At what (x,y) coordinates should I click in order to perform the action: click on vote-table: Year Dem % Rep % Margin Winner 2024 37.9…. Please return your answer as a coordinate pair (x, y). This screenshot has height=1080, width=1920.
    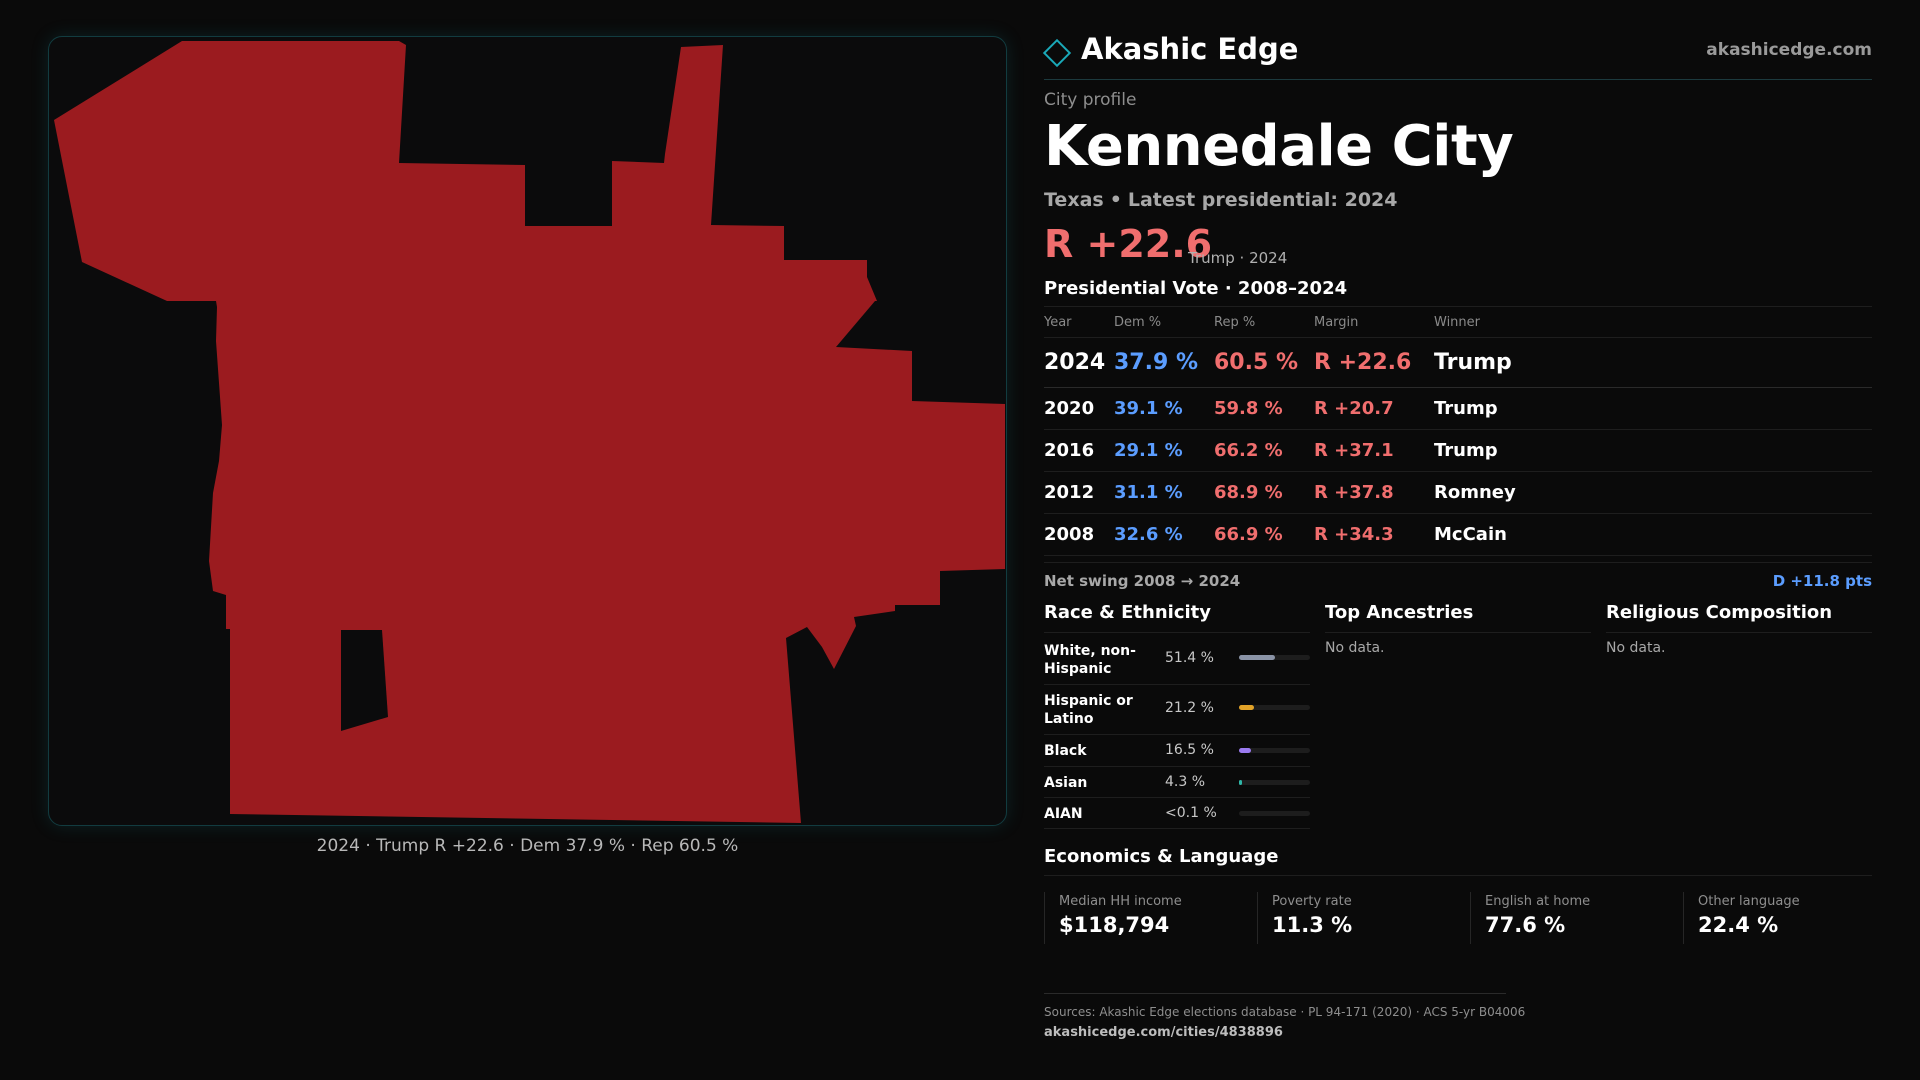
    Looking at the image, I should click on (1458, 431).